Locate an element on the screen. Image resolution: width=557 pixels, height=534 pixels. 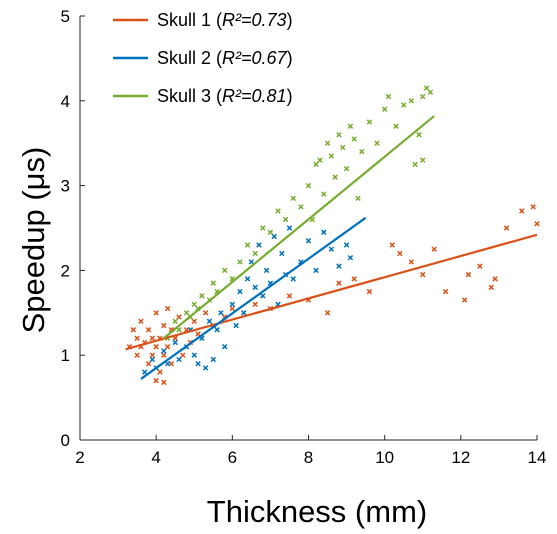
y-tick-label: 1 is located at coordinates (65, 355).